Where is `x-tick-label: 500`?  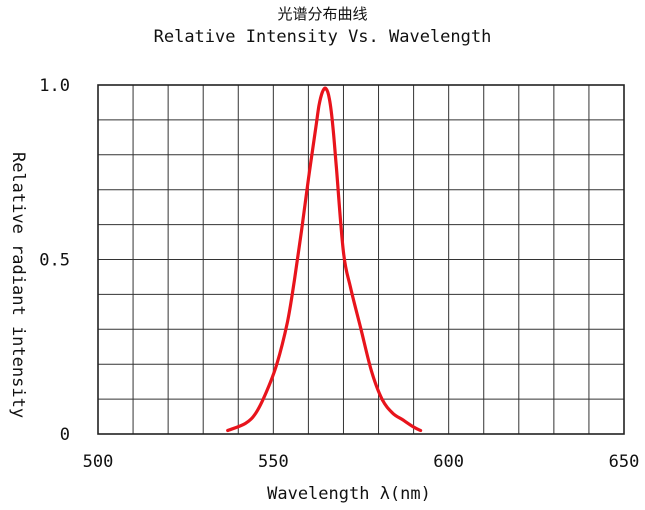 x-tick-label: 500 is located at coordinates (98, 462).